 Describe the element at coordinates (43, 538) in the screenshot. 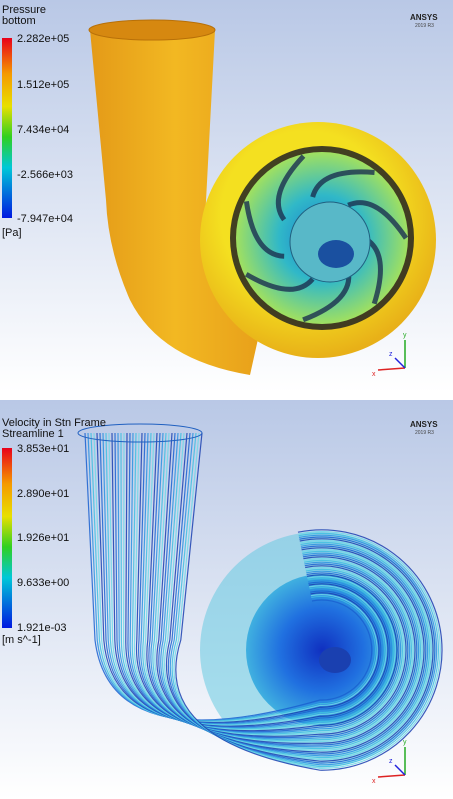

I see `legend-label: 1.926e+01` at that location.